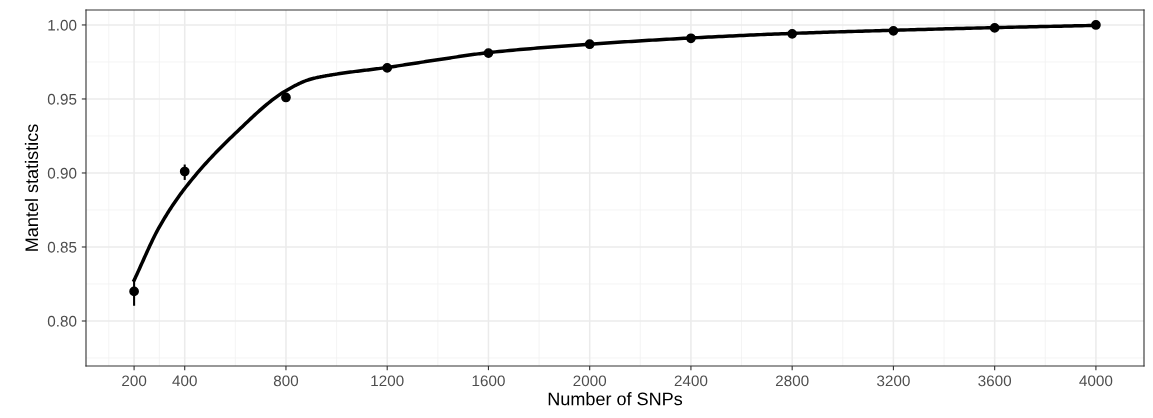 This screenshot has width=1153, height=418. What do you see at coordinates (995, 381) in the screenshot?
I see `x-tick-label: 3600` at bounding box center [995, 381].